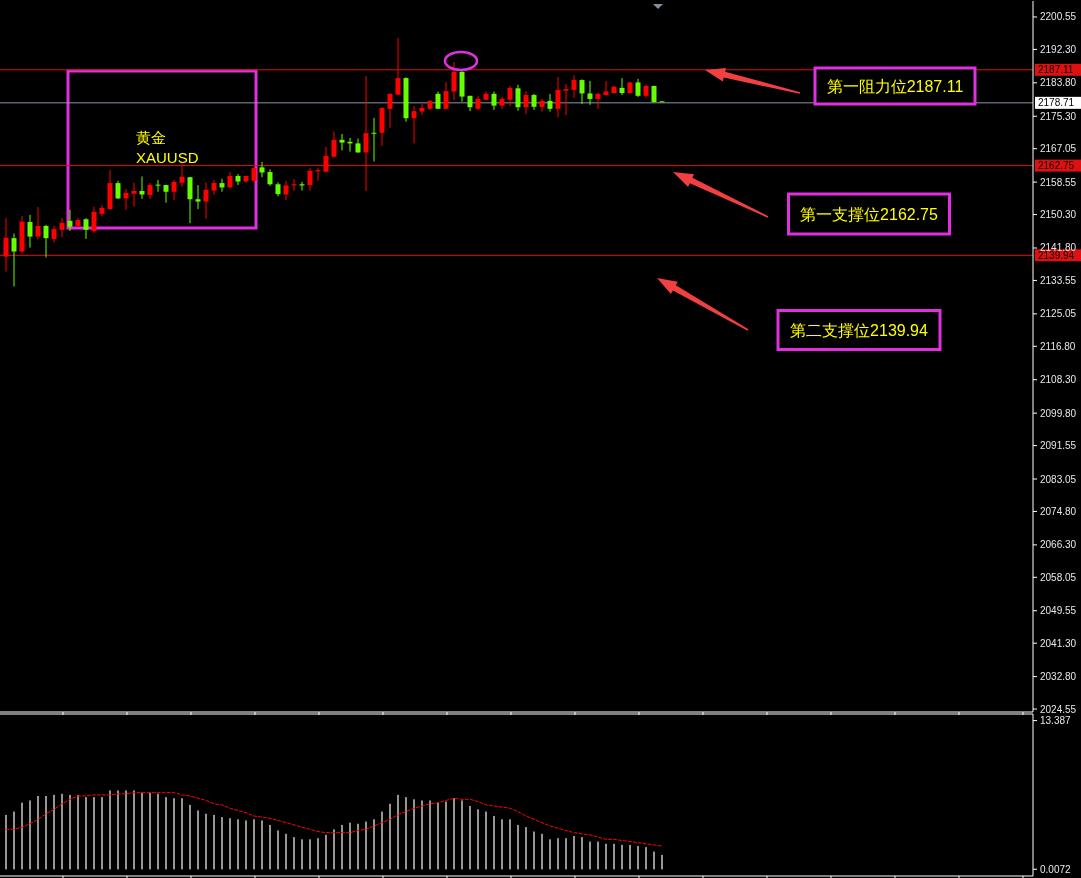 This screenshot has width=1081, height=878. What do you see at coordinates (1056, 103) in the screenshot?
I see `ref-line-label: 2178.71` at bounding box center [1056, 103].